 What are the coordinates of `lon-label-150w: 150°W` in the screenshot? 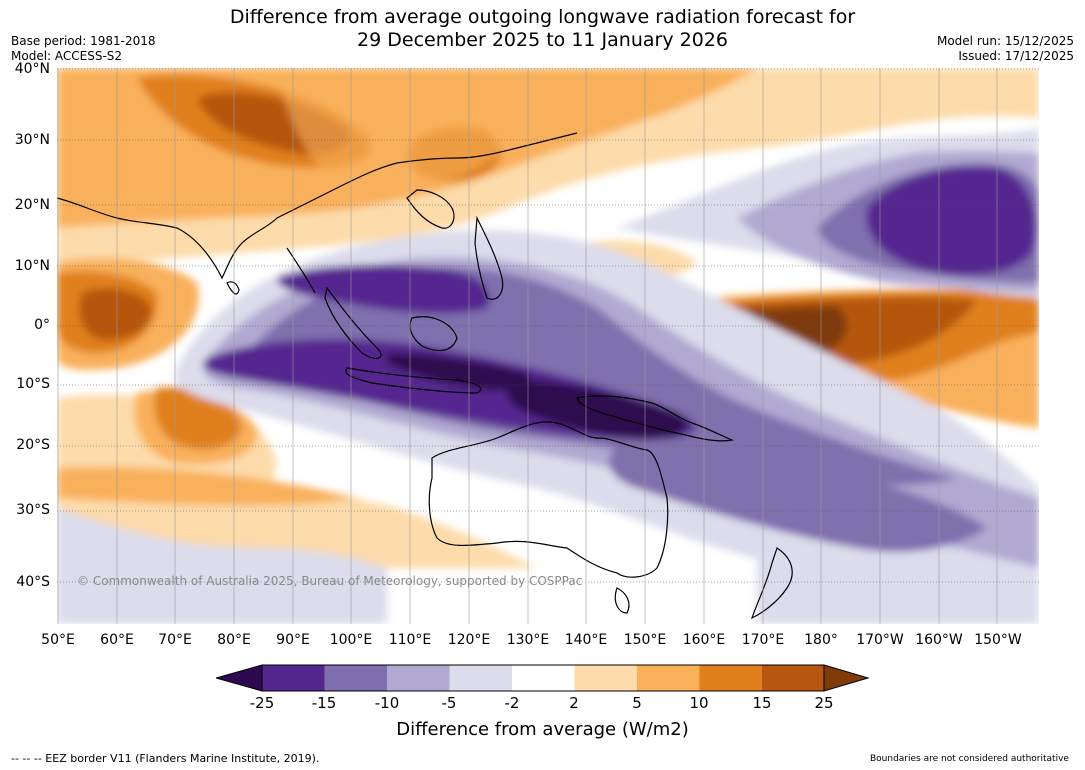 It's located at (998, 640).